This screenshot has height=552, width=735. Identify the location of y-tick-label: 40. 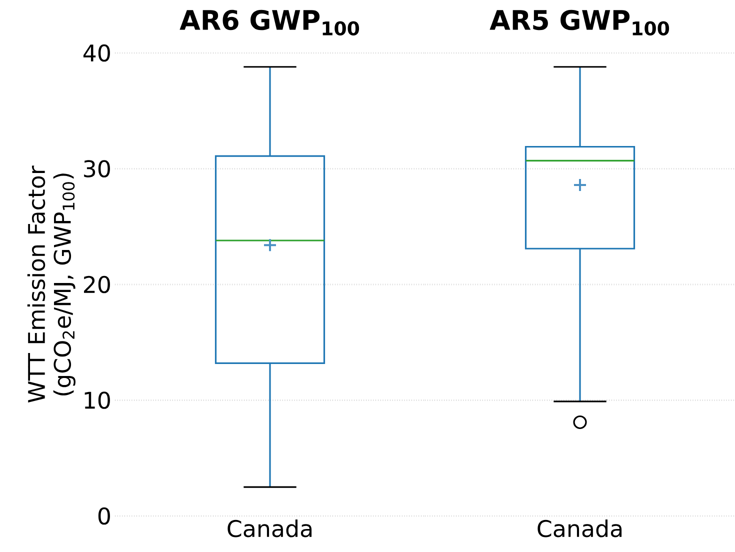
(96, 53).